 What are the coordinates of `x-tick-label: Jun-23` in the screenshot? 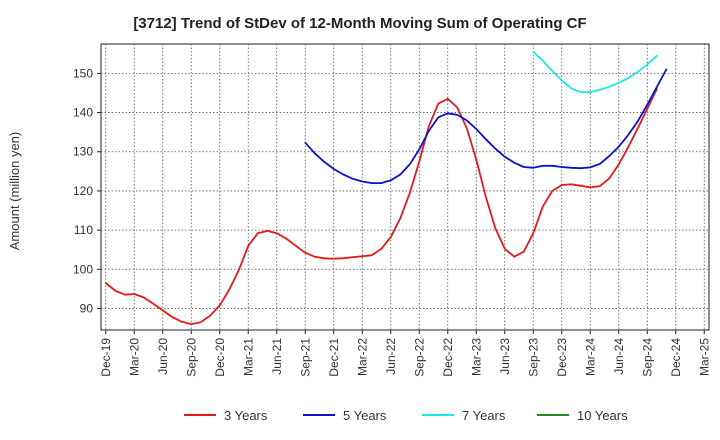 It's located at (505, 356).